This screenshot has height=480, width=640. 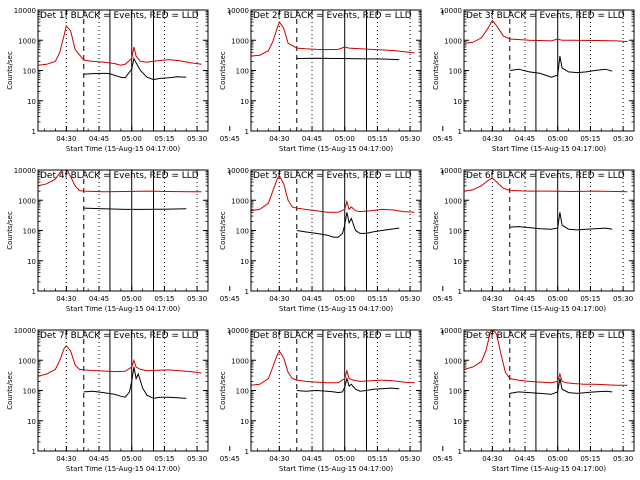 I want to click on panel-title: Det 2f BLACK = Events, RED = LLD, so click(x=332, y=16).